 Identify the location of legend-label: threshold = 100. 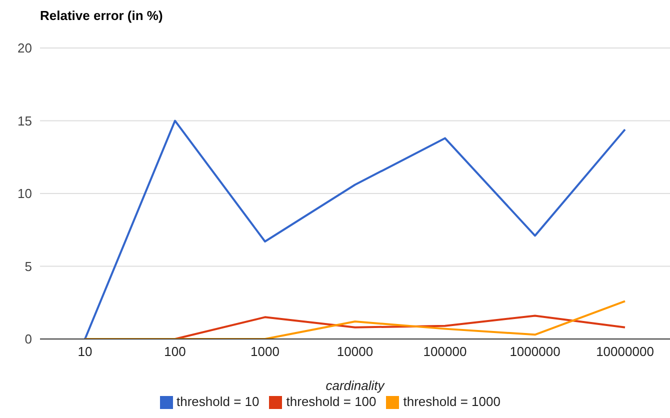
(331, 401).